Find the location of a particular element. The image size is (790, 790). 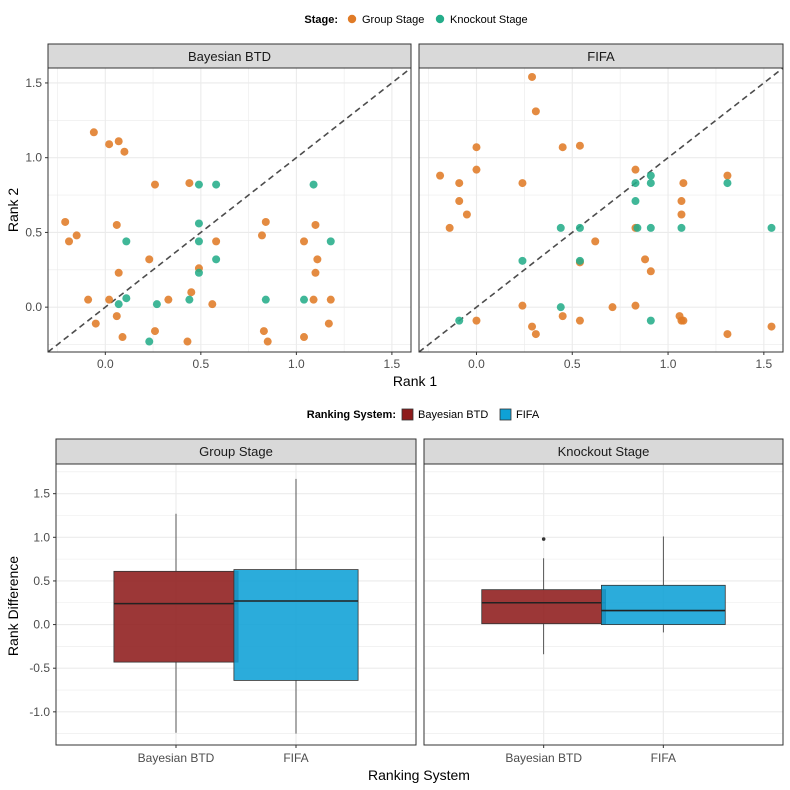

x-axis-title: Rank 1 is located at coordinates (415, 381).